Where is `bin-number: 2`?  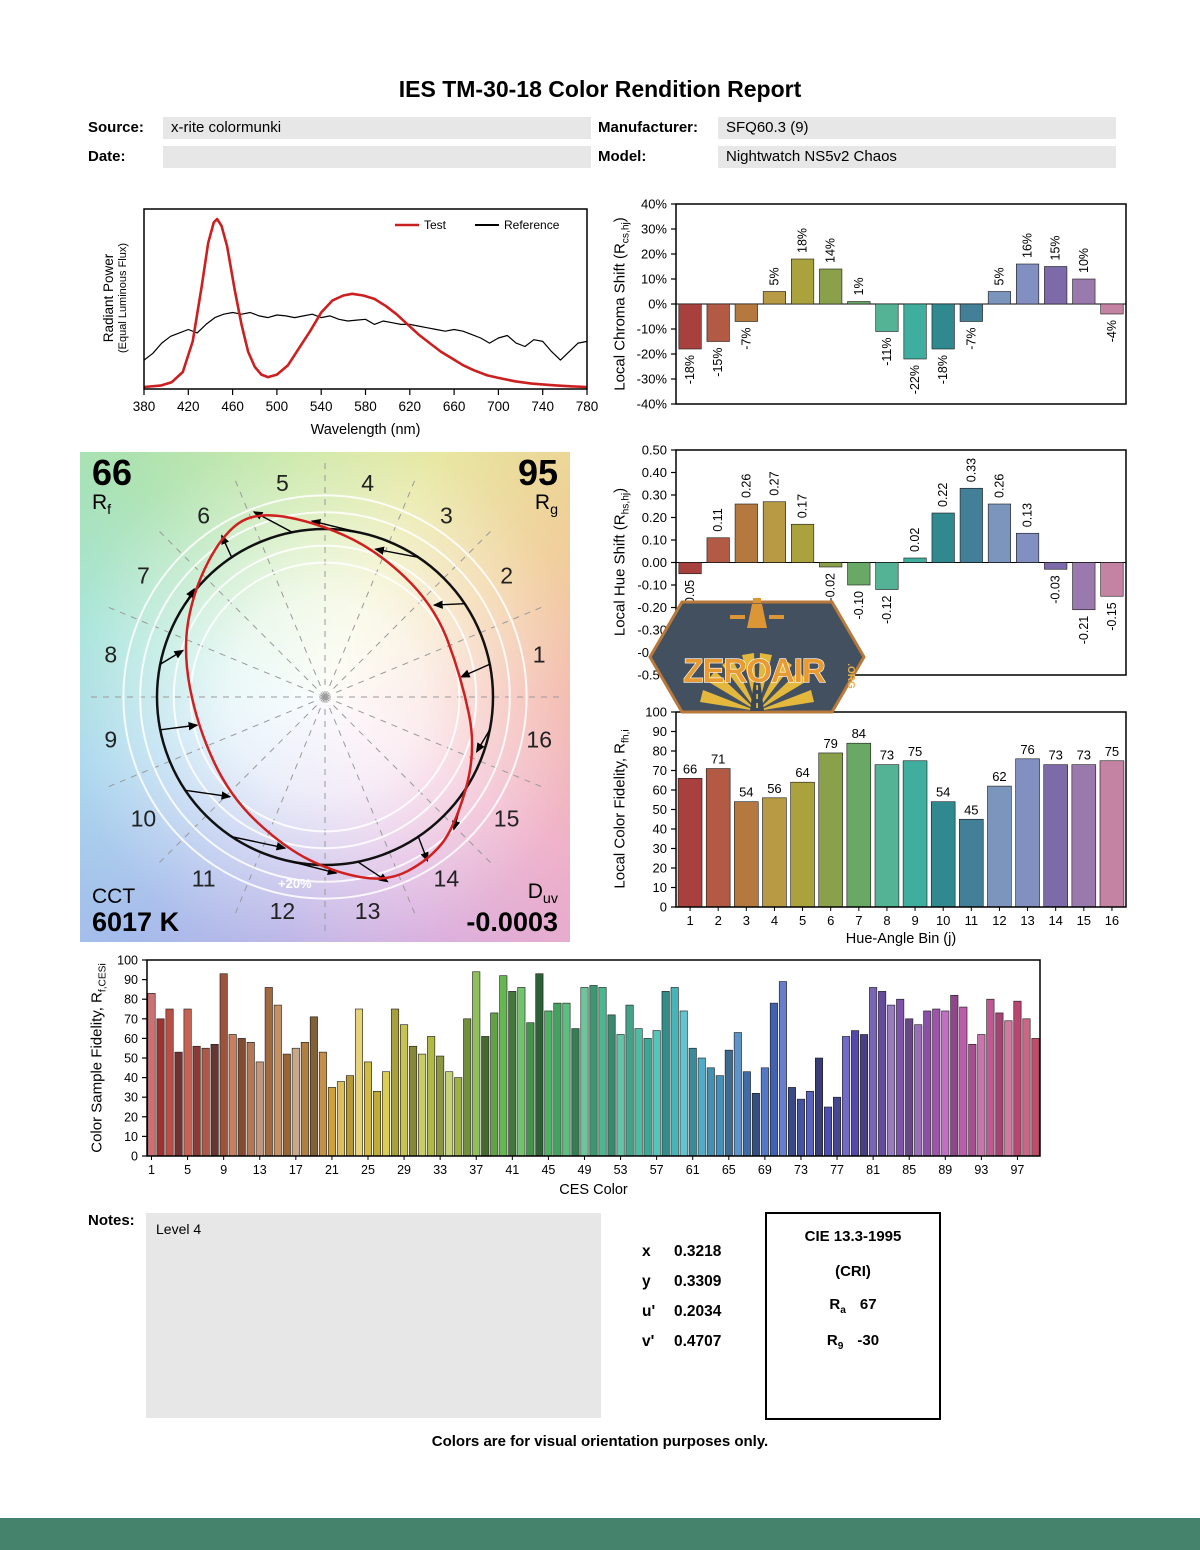 bin-number: 2 is located at coordinates (506, 576).